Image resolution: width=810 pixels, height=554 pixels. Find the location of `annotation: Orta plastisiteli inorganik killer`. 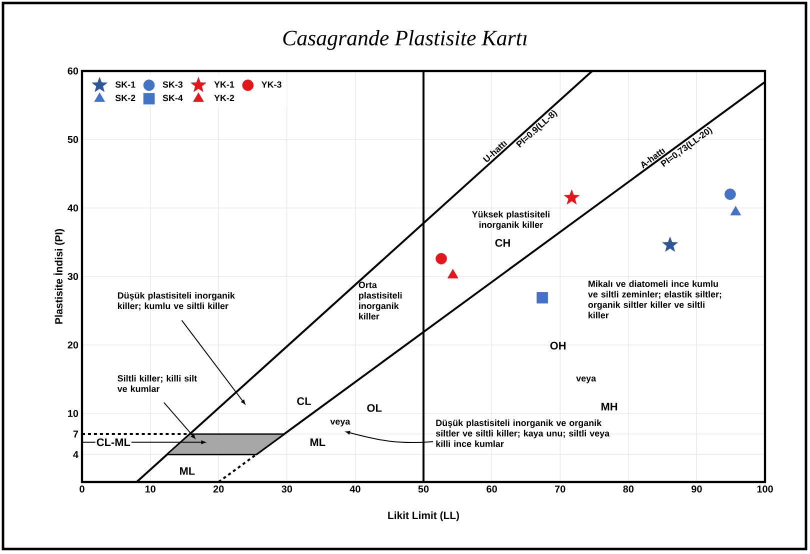

annotation: Orta plastisiteli inorganik killer is located at coordinates (380, 301).